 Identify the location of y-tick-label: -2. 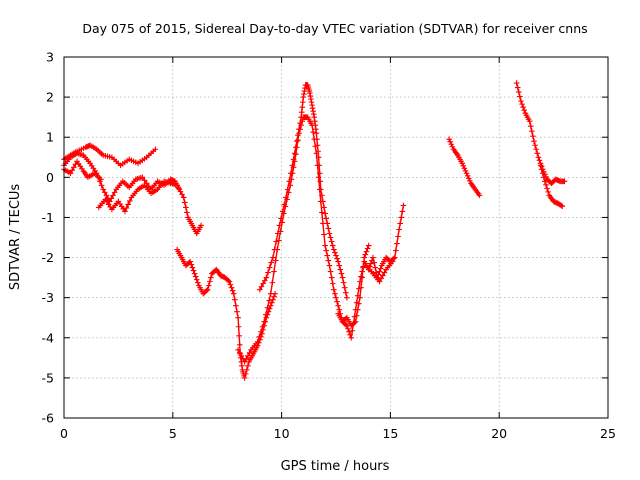
(48, 257).